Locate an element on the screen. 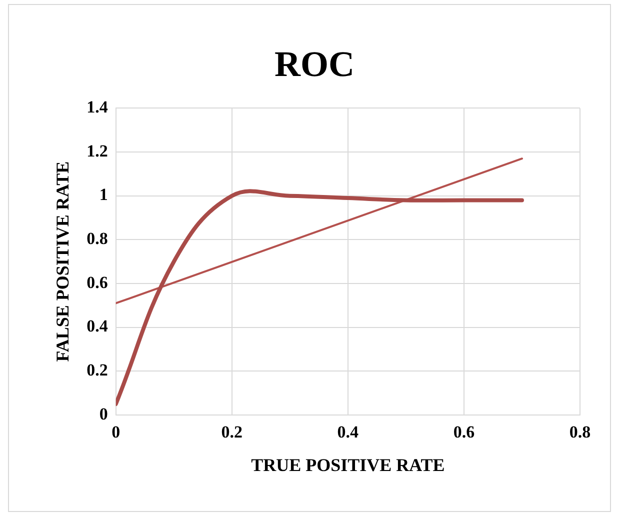  x-tick-label: 0 is located at coordinates (116, 432).